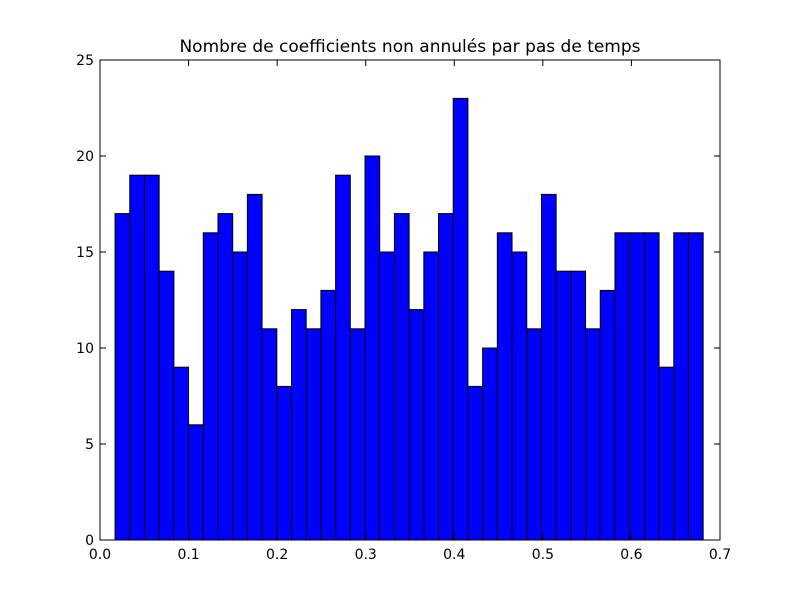 The image size is (800, 600). I want to click on x-tick-label: 0.0, so click(100, 555).